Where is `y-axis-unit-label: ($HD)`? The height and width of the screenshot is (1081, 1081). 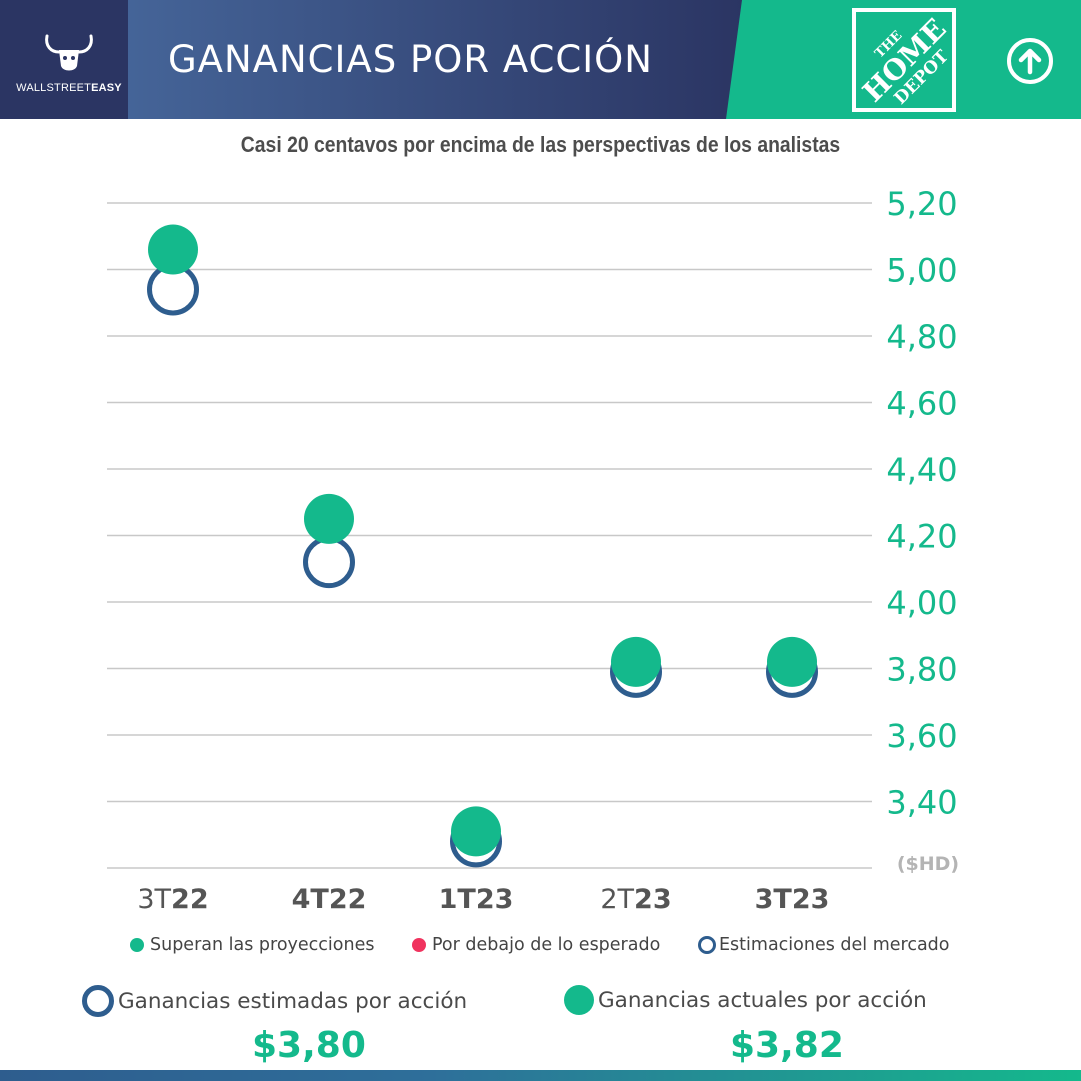 y-axis-unit-label: ($HD) is located at coordinates (928, 864).